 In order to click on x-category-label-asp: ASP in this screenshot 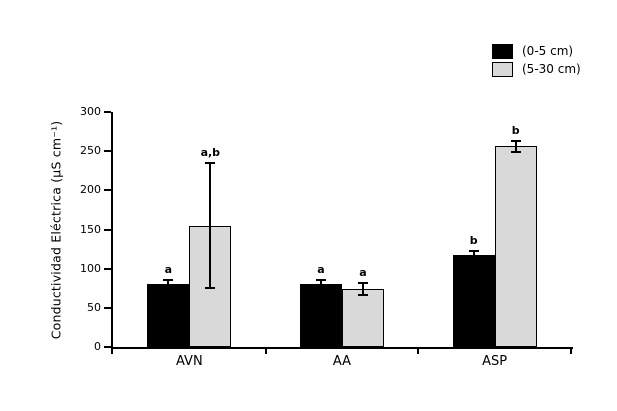, I will do `click(495, 361)`.